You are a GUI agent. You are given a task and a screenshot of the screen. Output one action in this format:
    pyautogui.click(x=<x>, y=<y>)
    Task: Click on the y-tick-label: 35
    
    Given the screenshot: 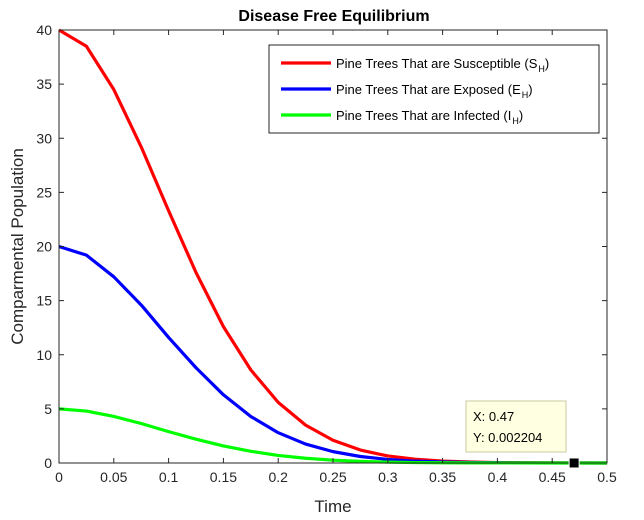 What is the action you would take?
    pyautogui.click(x=44, y=84)
    